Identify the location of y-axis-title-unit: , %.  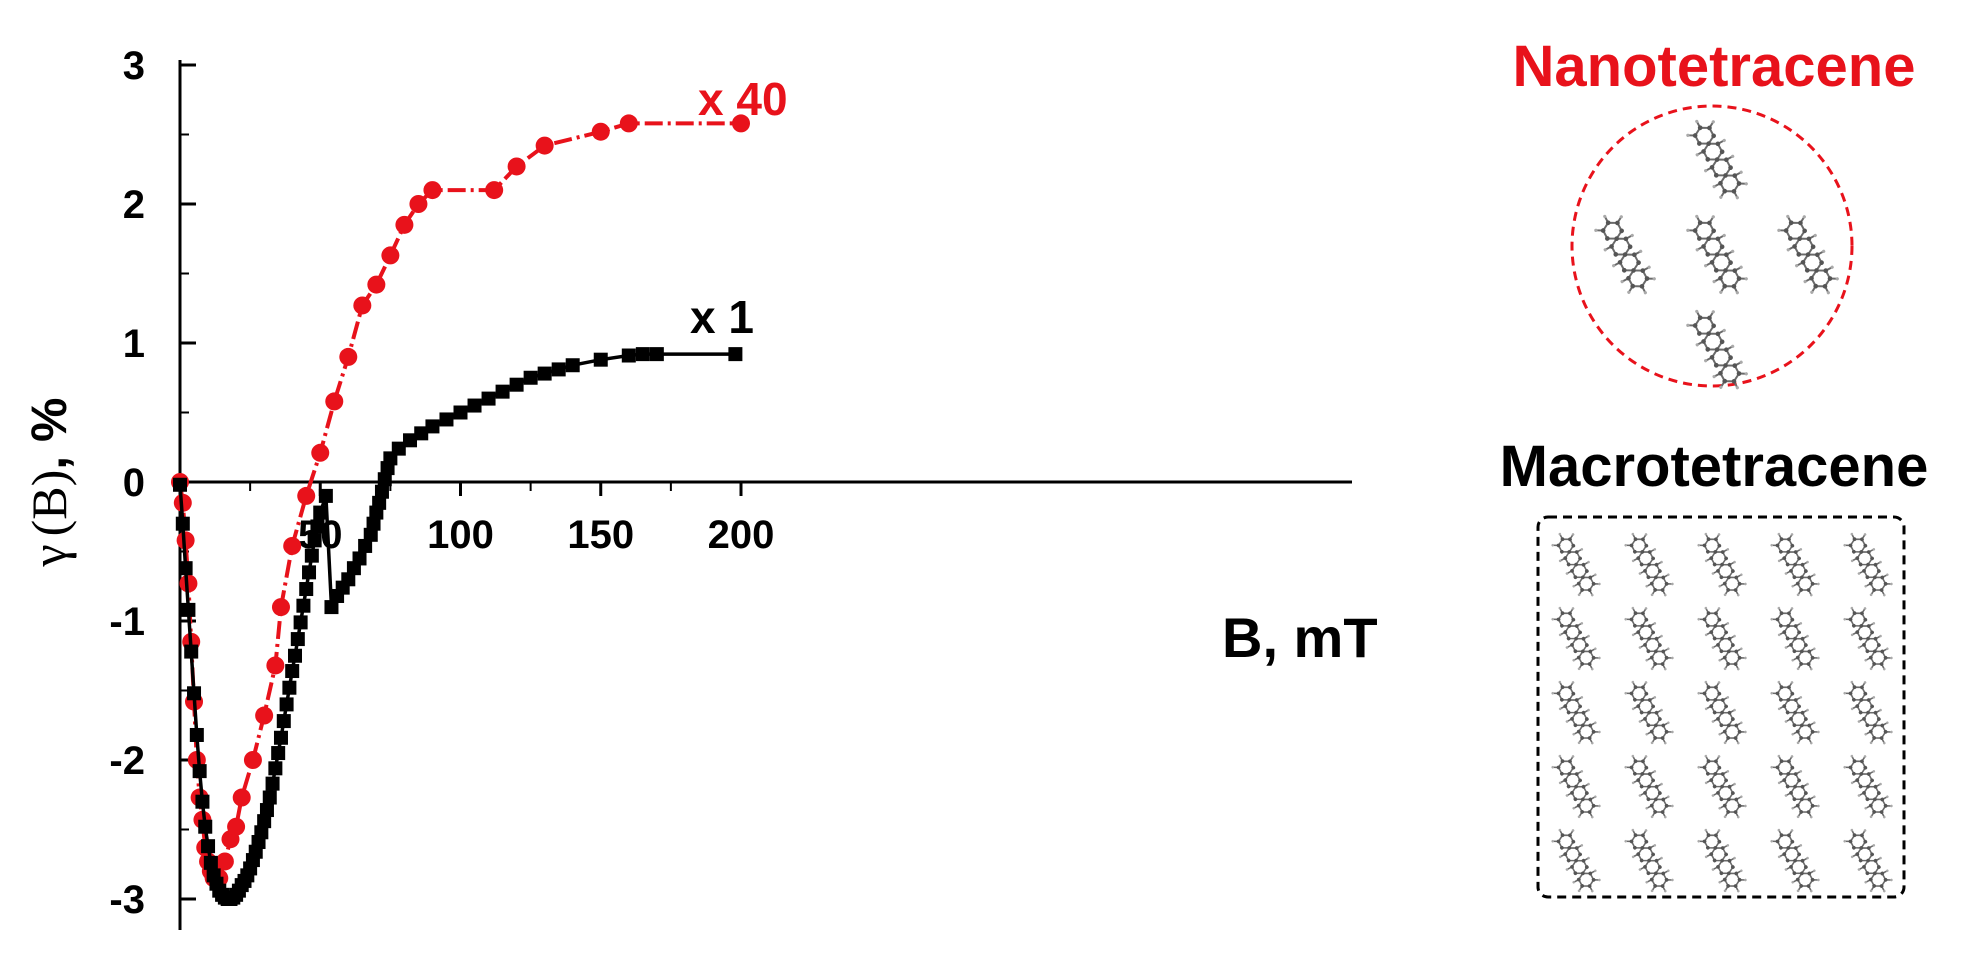
(49, 433).